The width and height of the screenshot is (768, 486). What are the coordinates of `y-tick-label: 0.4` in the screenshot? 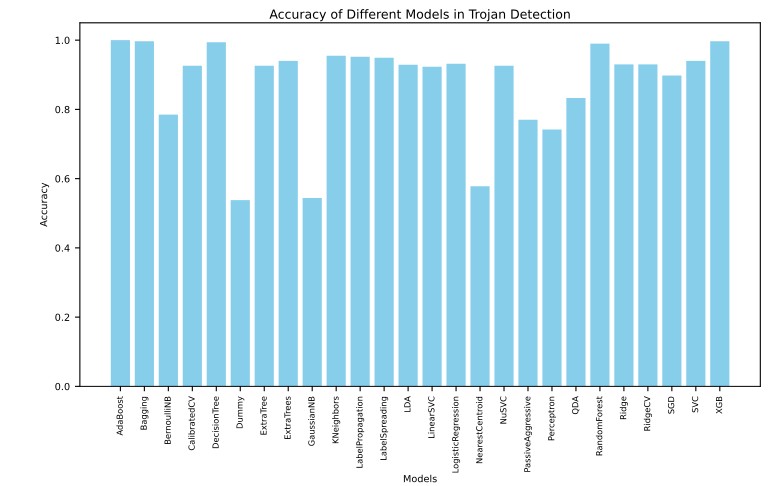 It's located at (62, 248).